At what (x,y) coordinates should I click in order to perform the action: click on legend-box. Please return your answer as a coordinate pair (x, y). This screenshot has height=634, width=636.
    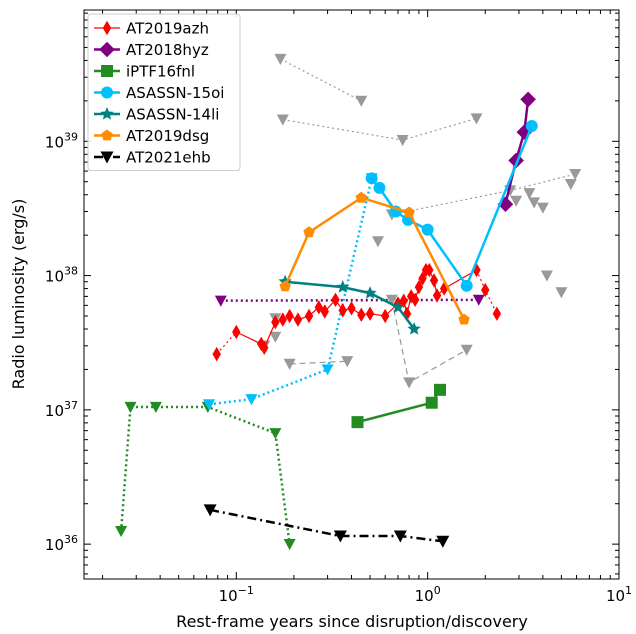
    Looking at the image, I should click on (164, 92).